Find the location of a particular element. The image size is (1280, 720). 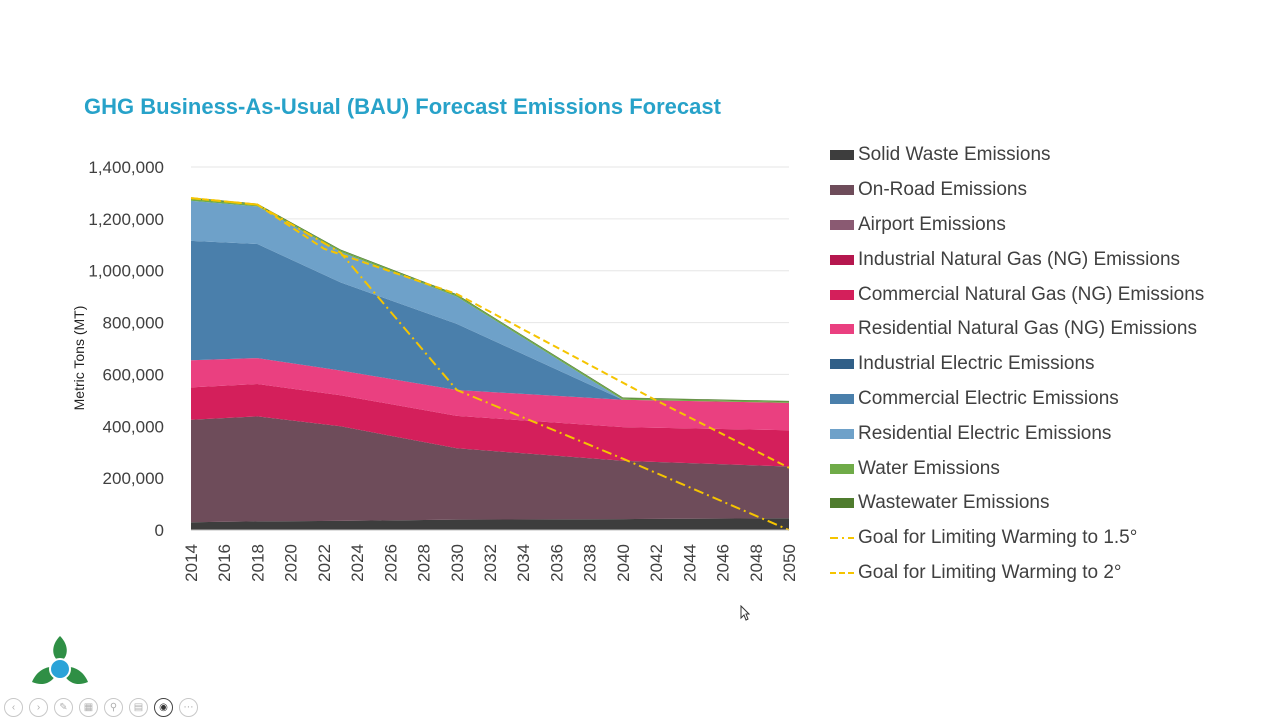

camera-icon: ◉ is located at coordinates (163, 707).